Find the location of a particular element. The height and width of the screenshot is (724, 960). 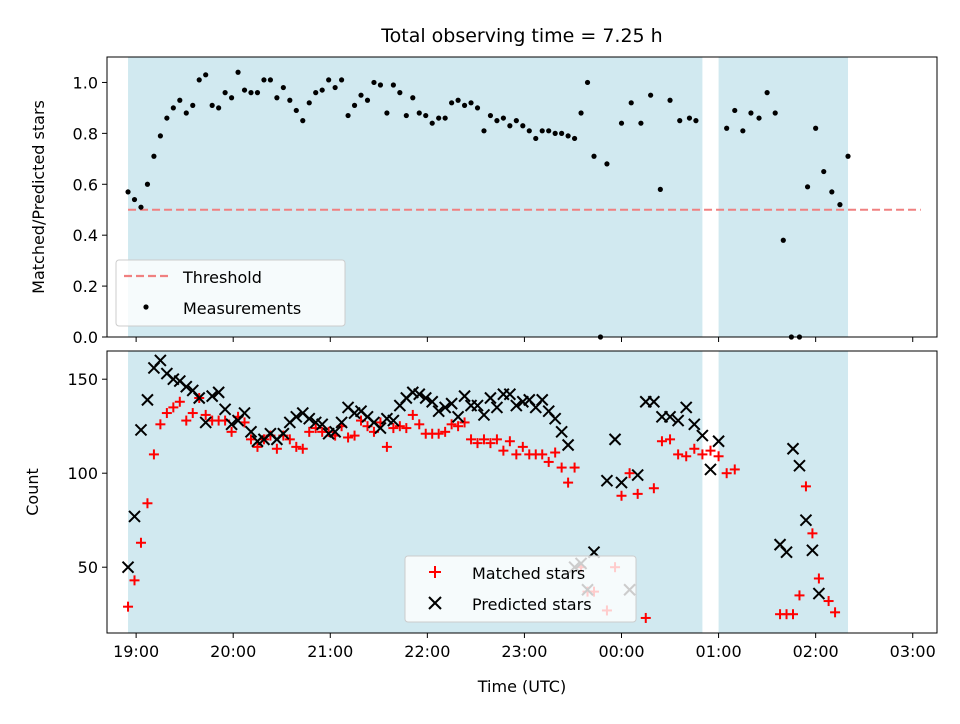

legend-predicted-swatch is located at coordinates (435, 603).